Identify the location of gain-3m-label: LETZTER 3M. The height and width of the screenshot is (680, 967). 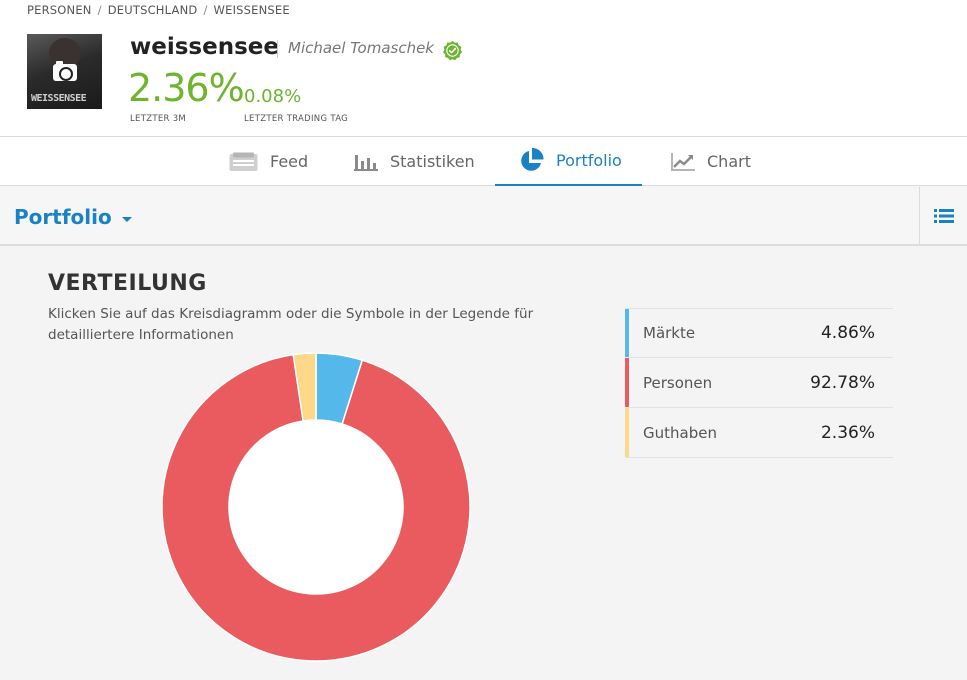
(158, 119).